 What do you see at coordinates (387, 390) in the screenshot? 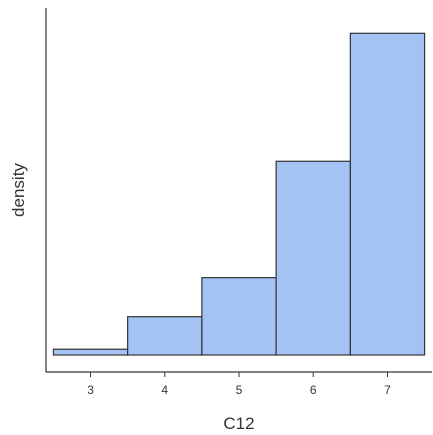
I see `x-tick-label-7: 7` at bounding box center [387, 390].